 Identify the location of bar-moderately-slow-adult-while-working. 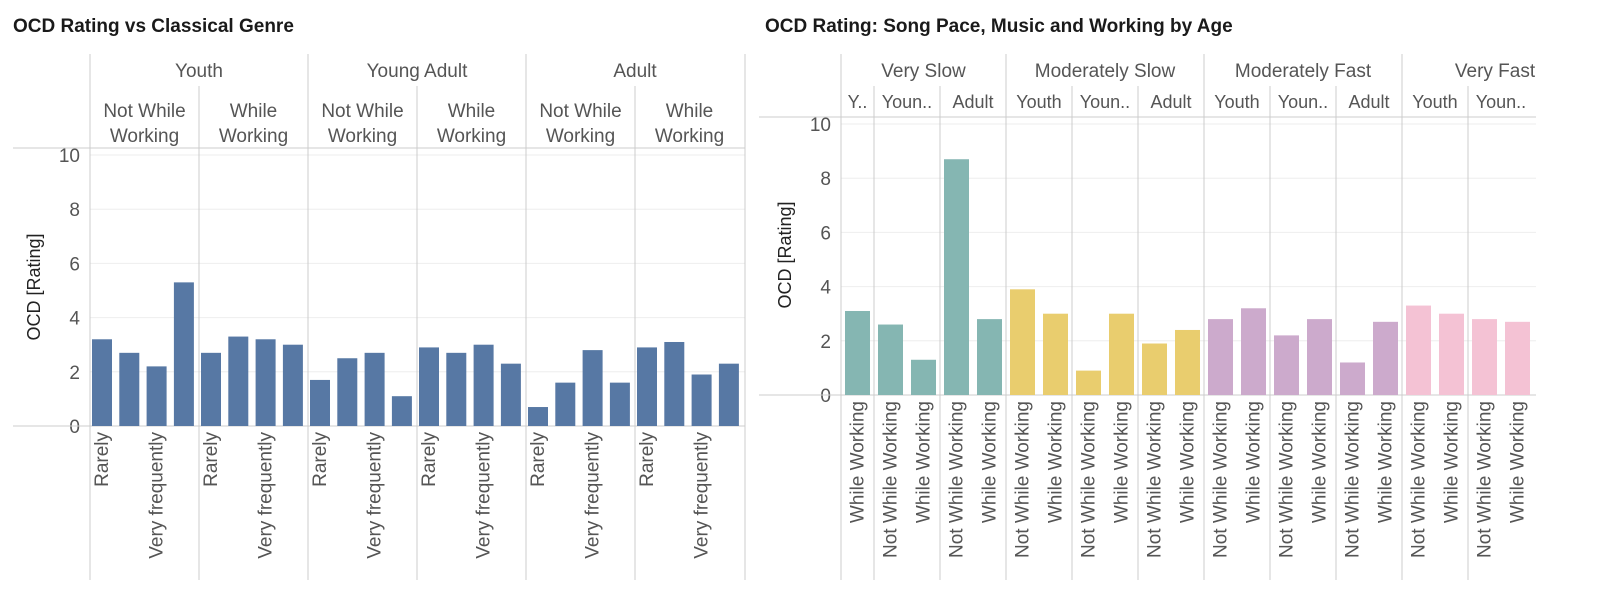
(1187, 362).